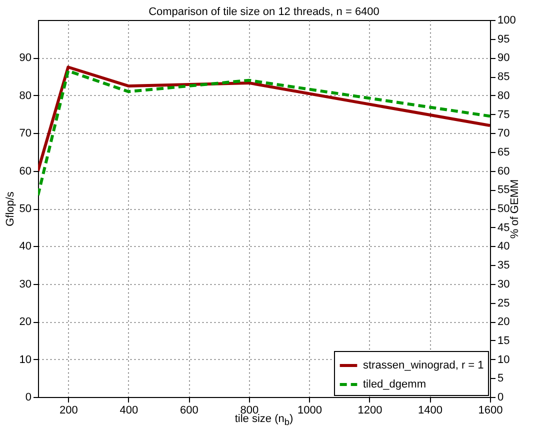 The image size is (539, 428). What do you see at coordinates (501, 398) in the screenshot?
I see `y2-tick-label: 0` at bounding box center [501, 398].